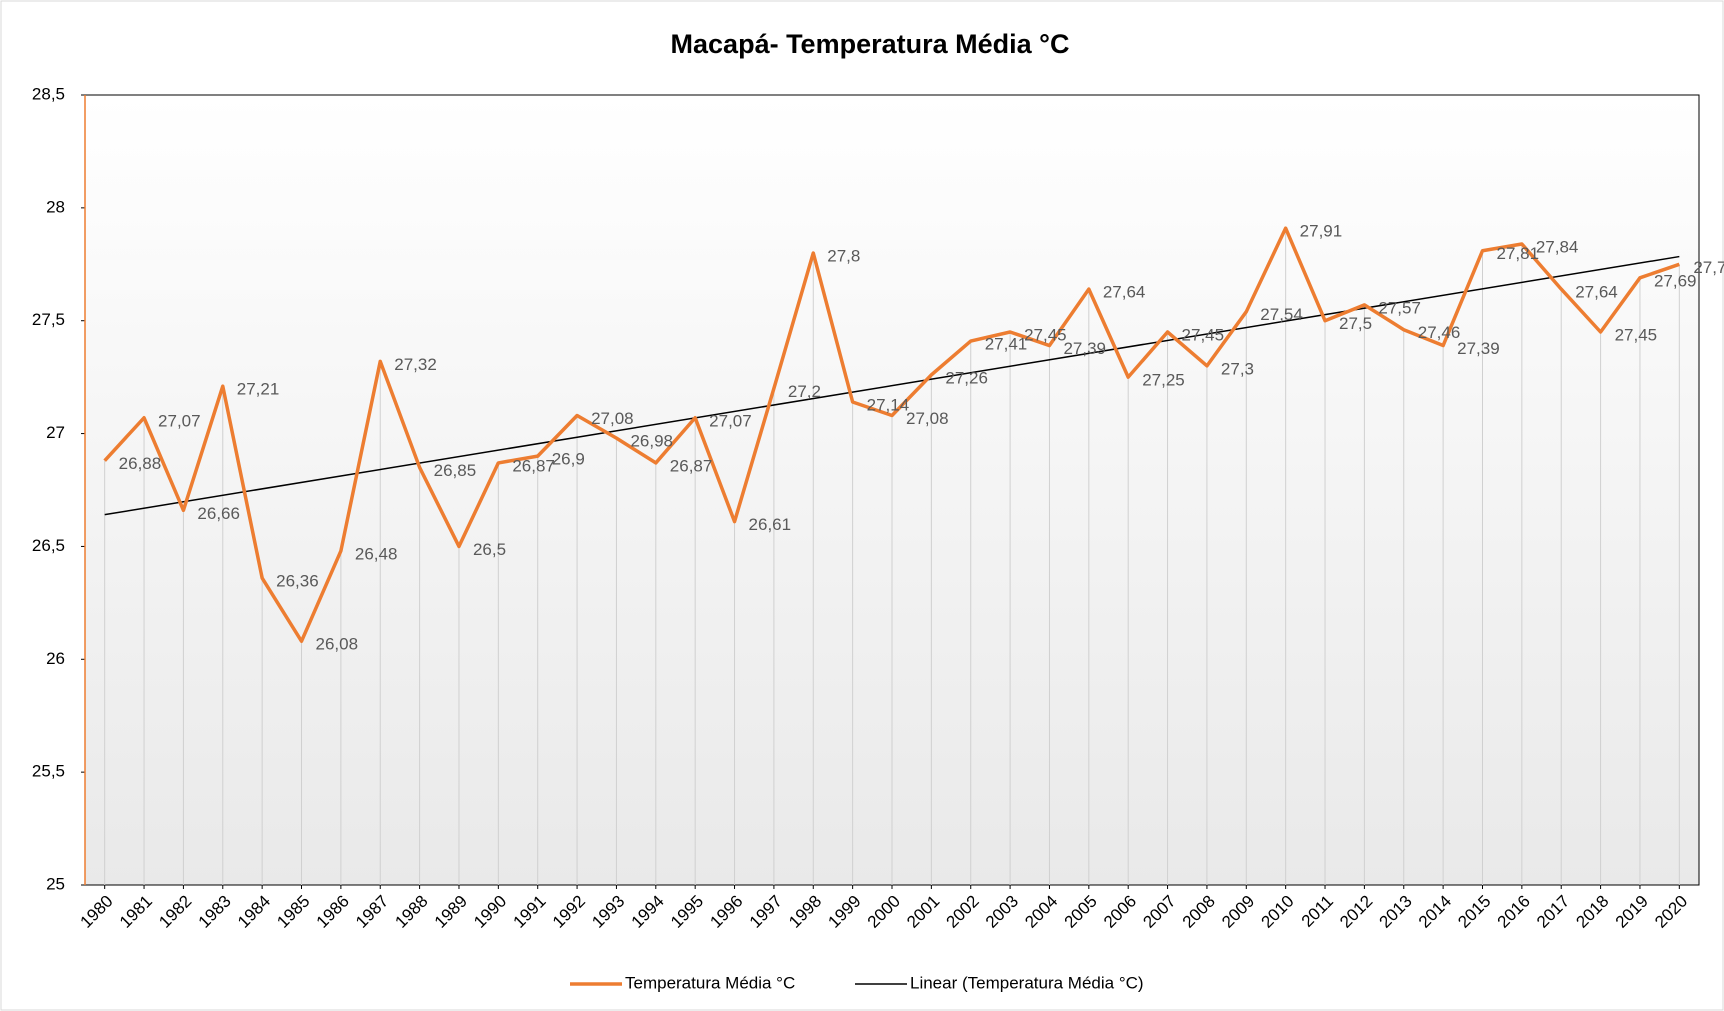 The width and height of the screenshot is (1724, 1011). Describe the element at coordinates (568, 459) in the screenshot. I see `data-label: 26,9` at that location.